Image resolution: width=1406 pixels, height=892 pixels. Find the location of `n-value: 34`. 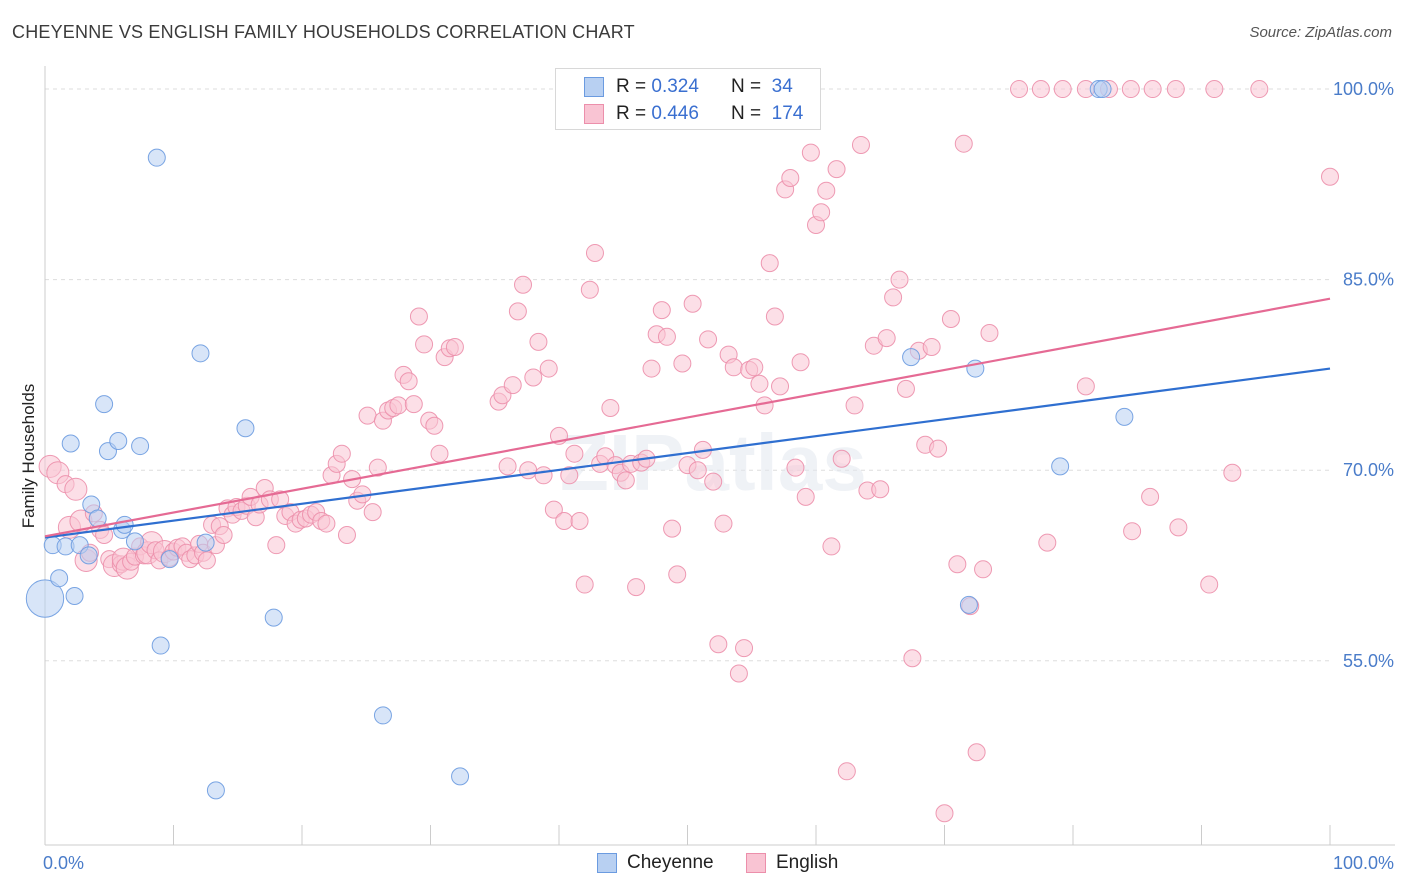

n-value: 34 is located at coordinates (782, 86).